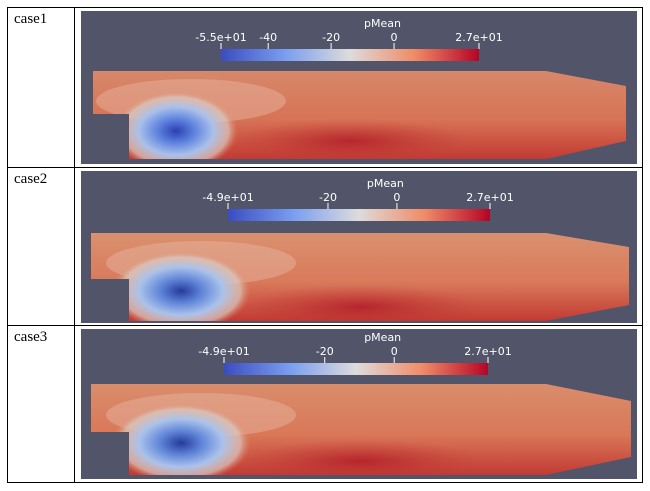  What do you see at coordinates (31, 337) in the screenshot?
I see `case-label: case3` at bounding box center [31, 337].